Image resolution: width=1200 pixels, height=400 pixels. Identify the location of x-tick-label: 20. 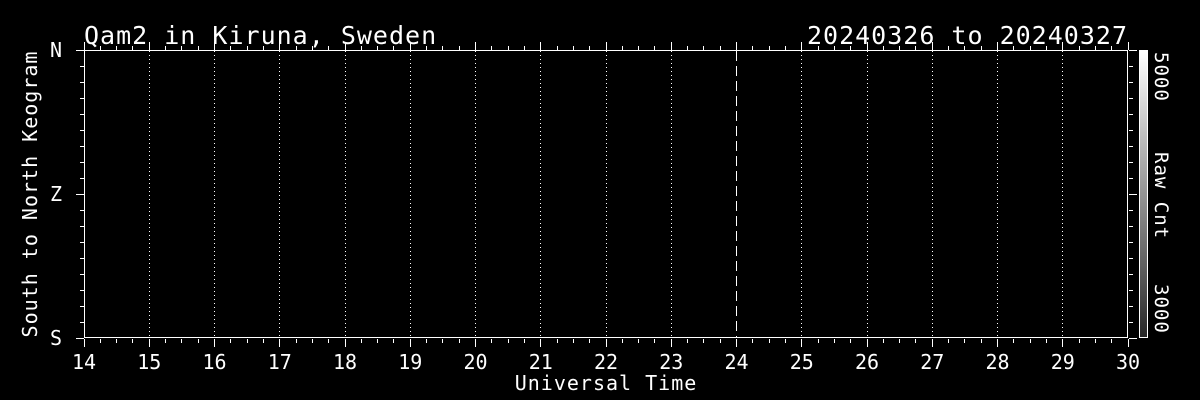
(475, 362).